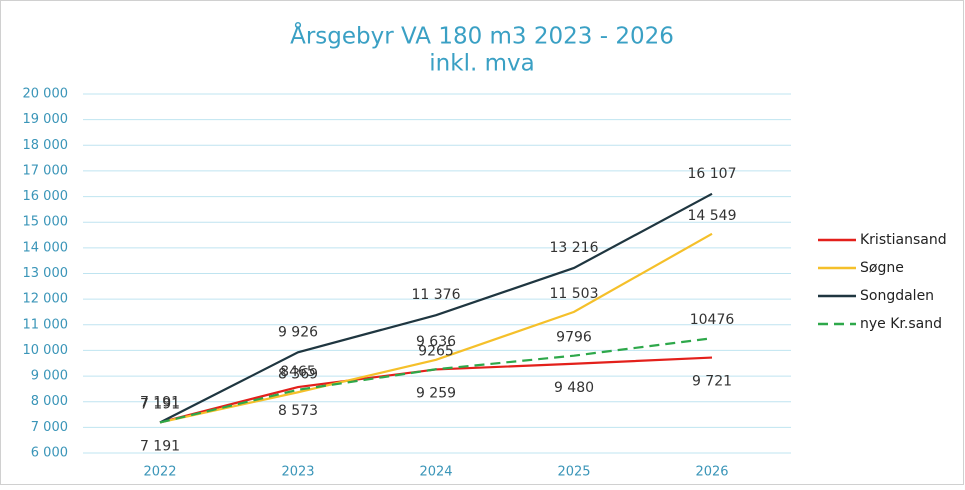 The width and height of the screenshot is (965, 490). Describe the element at coordinates (903, 240) in the screenshot. I see `legend-label: Kristiansand` at that location.